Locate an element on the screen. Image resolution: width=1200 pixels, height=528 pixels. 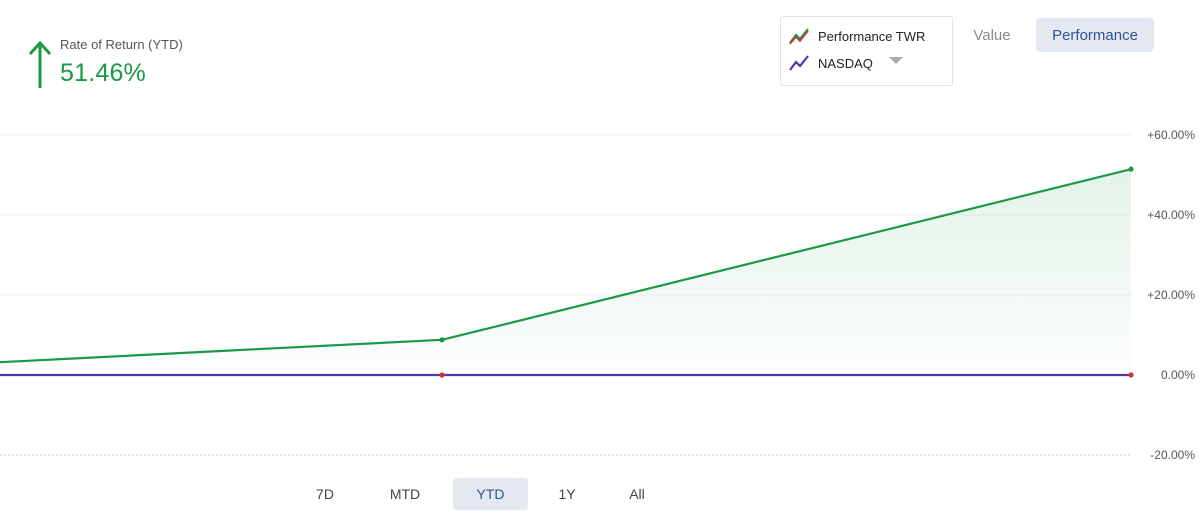
legend-label: NASDAQ is located at coordinates (845, 63).